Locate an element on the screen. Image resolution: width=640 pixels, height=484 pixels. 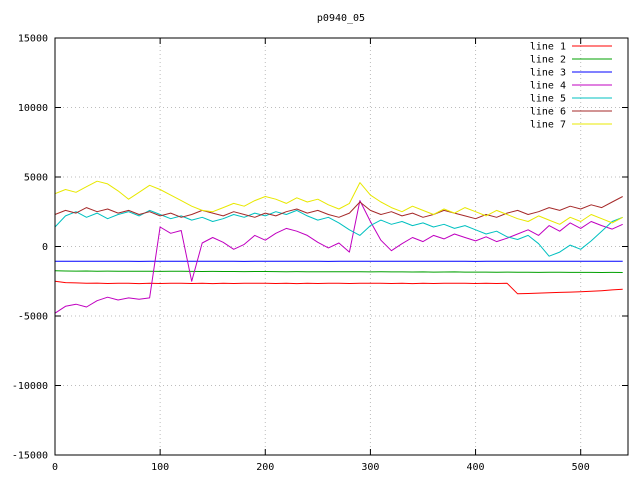
legend-label: line 1 is located at coordinates (548, 47).